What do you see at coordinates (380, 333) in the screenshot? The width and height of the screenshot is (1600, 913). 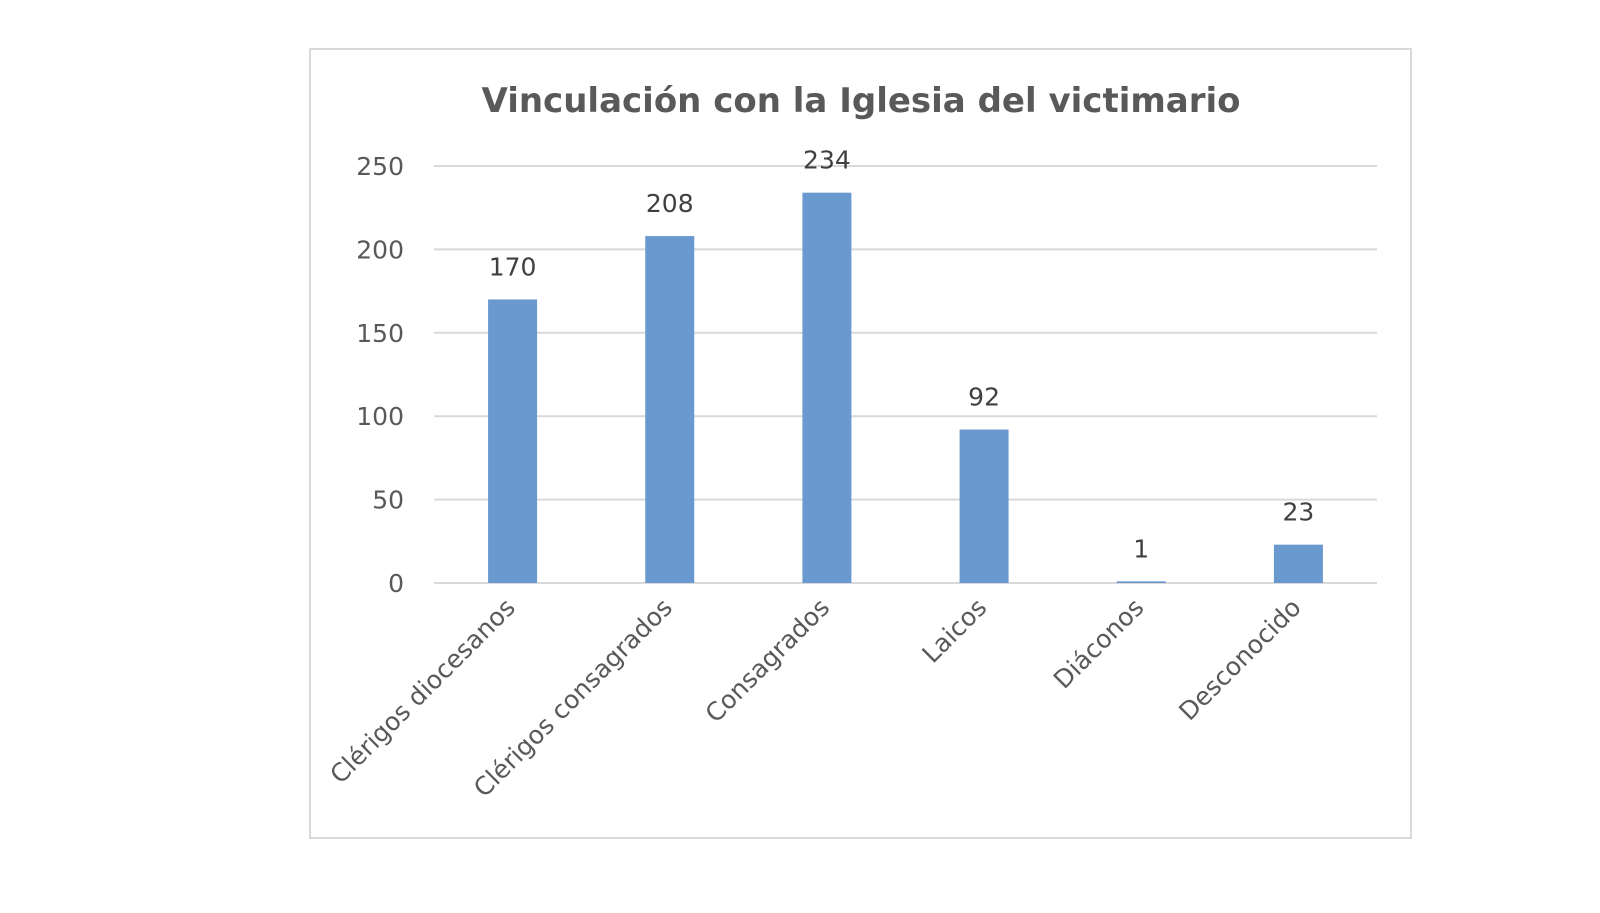 I see `y-tick-label: 150` at bounding box center [380, 333].